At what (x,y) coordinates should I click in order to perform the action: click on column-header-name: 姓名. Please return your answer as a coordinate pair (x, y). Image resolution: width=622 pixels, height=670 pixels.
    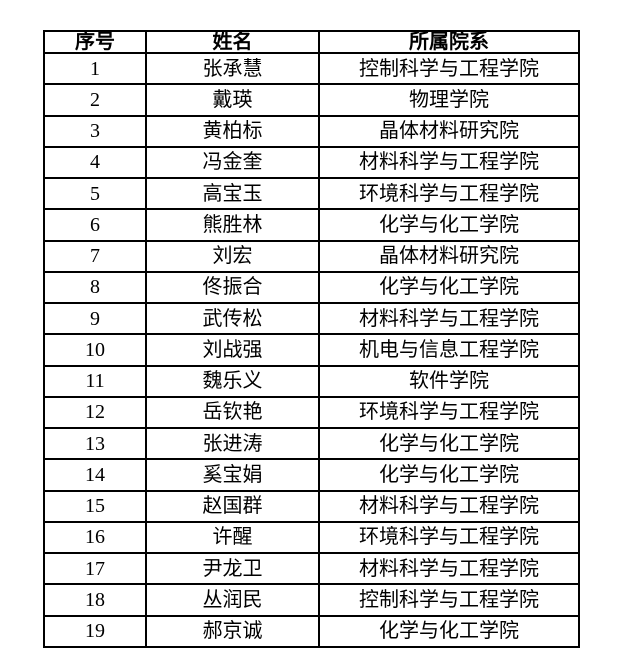
    Looking at the image, I should click on (232, 42).